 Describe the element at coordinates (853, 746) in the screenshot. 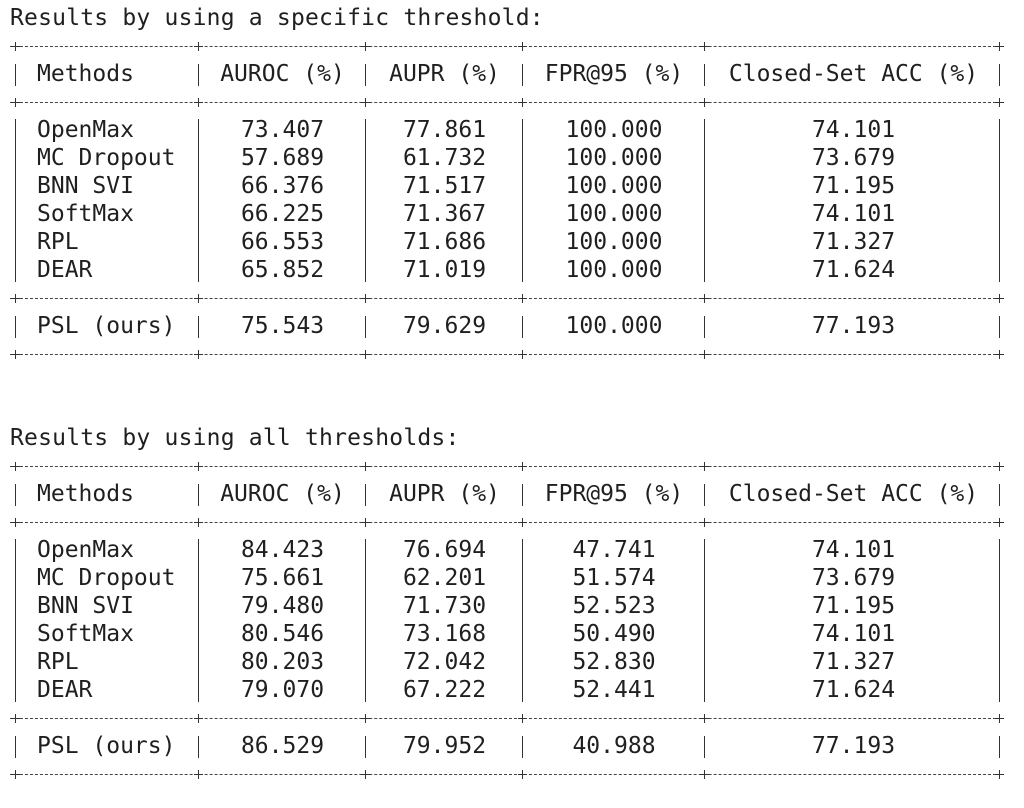

I see `closed-set-acc-cell: 77.193` at that location.